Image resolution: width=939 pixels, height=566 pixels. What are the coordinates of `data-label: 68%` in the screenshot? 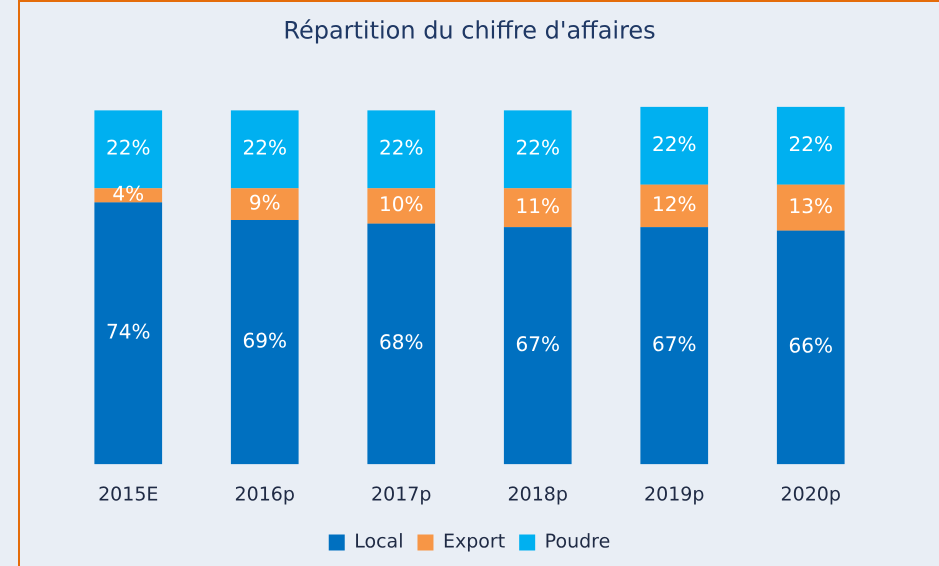 It's located at (401, 342).